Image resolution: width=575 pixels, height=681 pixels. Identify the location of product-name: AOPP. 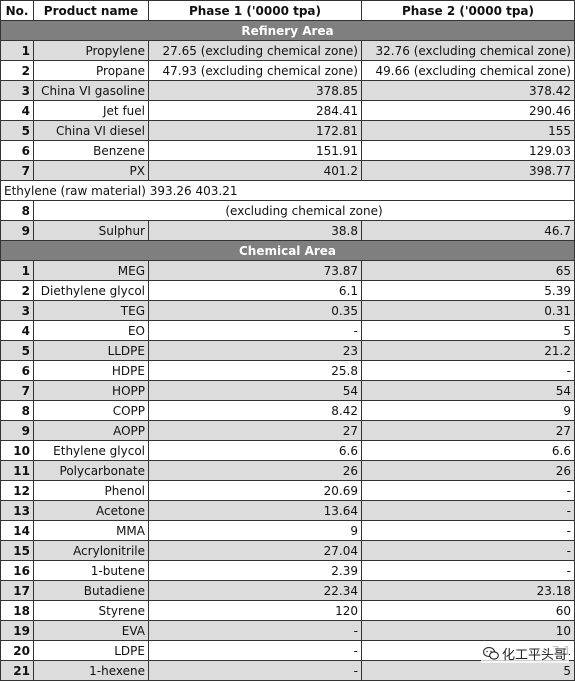
(91, 430).